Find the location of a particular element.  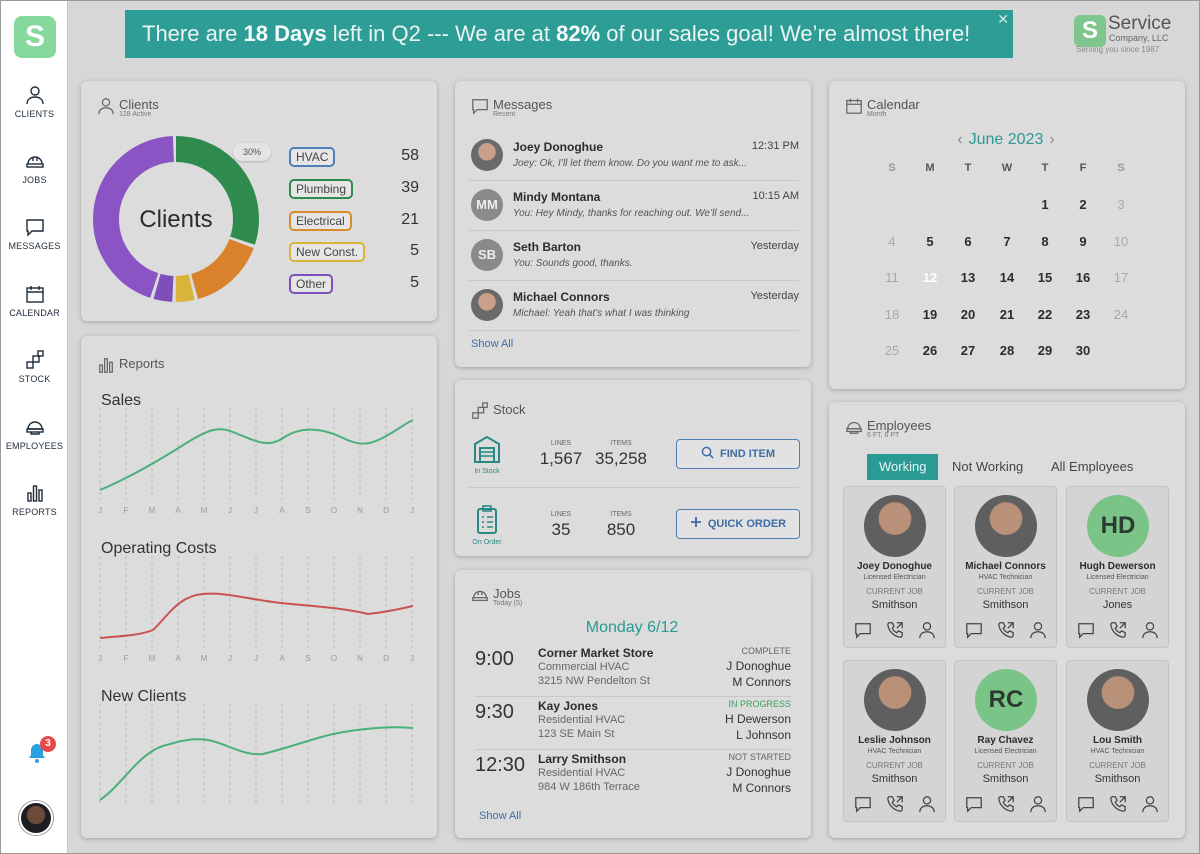

message-sender: Joey Donoghue is located at coordinates (558, 147).